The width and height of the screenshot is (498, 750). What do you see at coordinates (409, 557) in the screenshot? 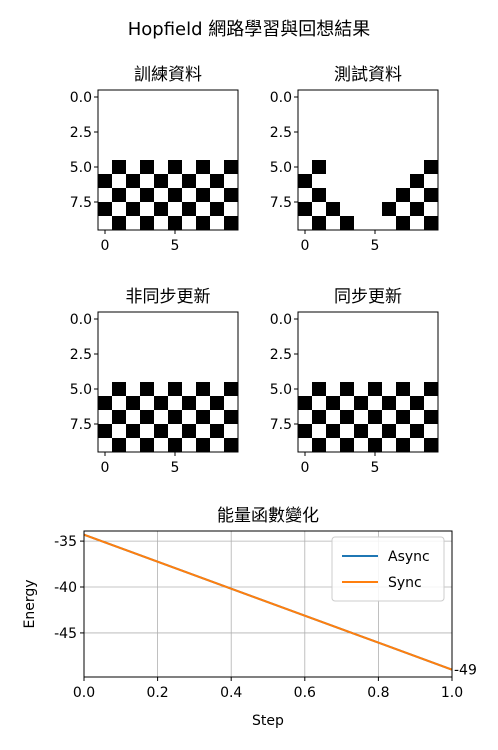
I see `legend-label: Async` at bounding box center [409, 557].